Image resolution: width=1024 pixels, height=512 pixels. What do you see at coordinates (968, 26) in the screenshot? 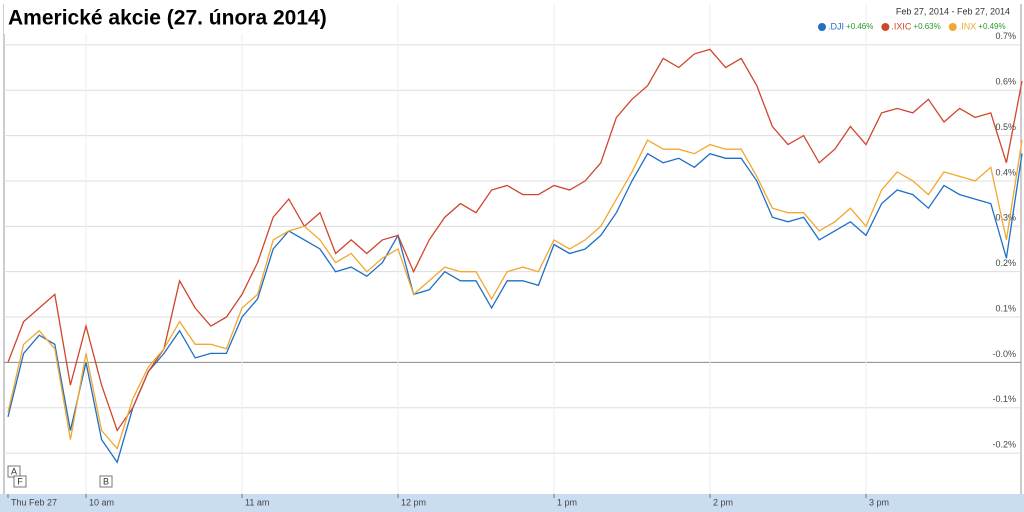
I see `legend-name: .INX` at bounding box center [968, 26].